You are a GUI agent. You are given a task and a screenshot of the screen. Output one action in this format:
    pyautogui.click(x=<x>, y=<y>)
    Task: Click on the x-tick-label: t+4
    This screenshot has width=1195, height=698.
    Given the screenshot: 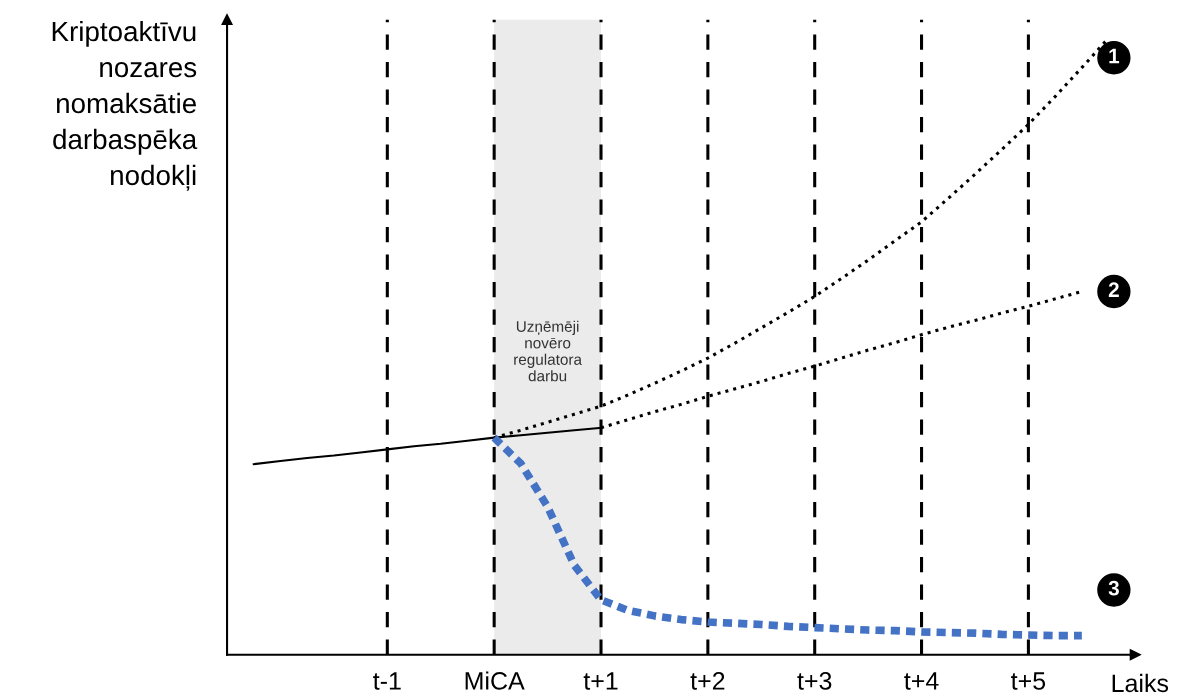 What is the action you would take?
    pyautogui.click(x=921, y=681)
    